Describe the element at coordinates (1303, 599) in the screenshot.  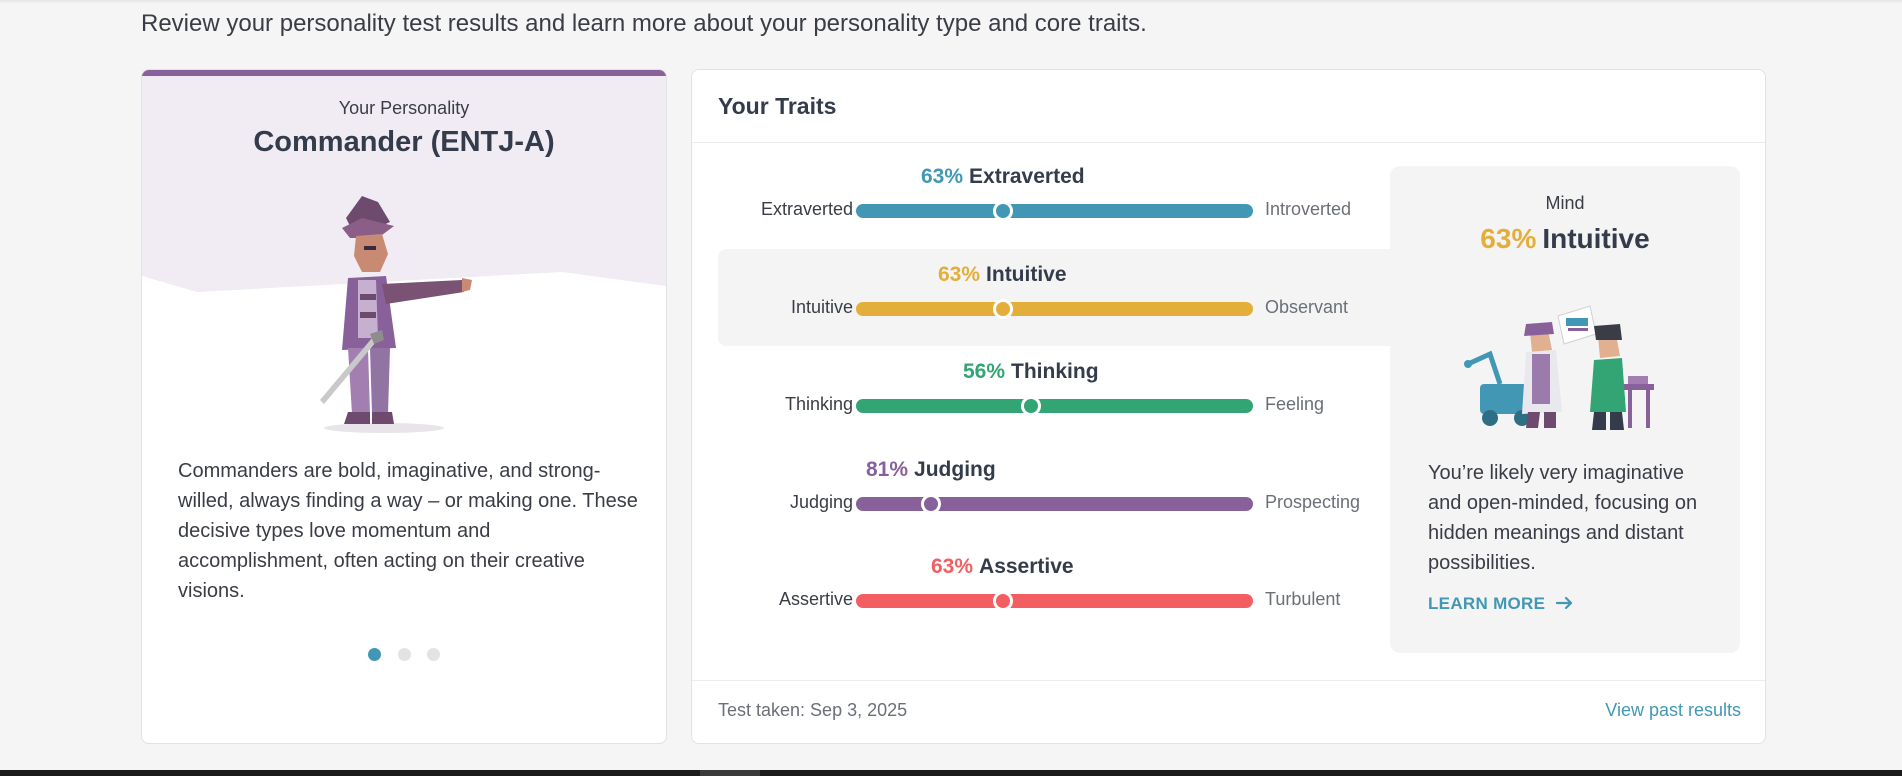
I see `trait-right-label: Turbulent` at that location.